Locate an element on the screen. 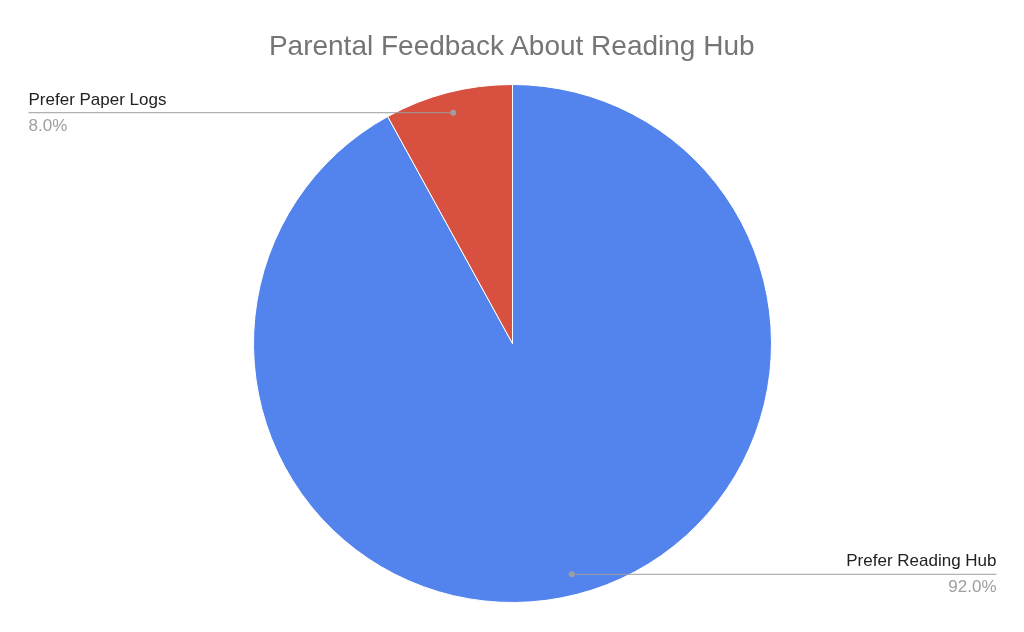 The image size is (1024, 632). slice-label: Prefer Paper Logs is located at coordinates (97, 99).